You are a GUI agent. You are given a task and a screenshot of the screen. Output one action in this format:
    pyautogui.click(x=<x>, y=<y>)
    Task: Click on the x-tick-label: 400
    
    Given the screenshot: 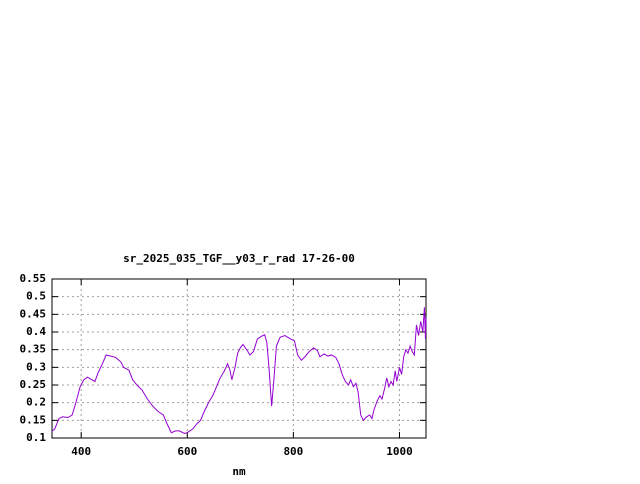 What is the action you would take?
    pyautogui.click(x=81, y=451)
    